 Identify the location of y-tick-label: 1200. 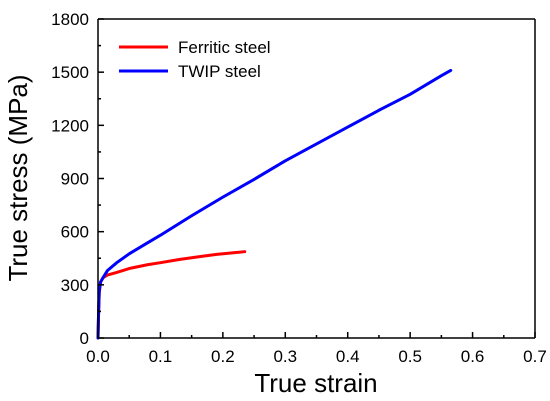
(70, 125).